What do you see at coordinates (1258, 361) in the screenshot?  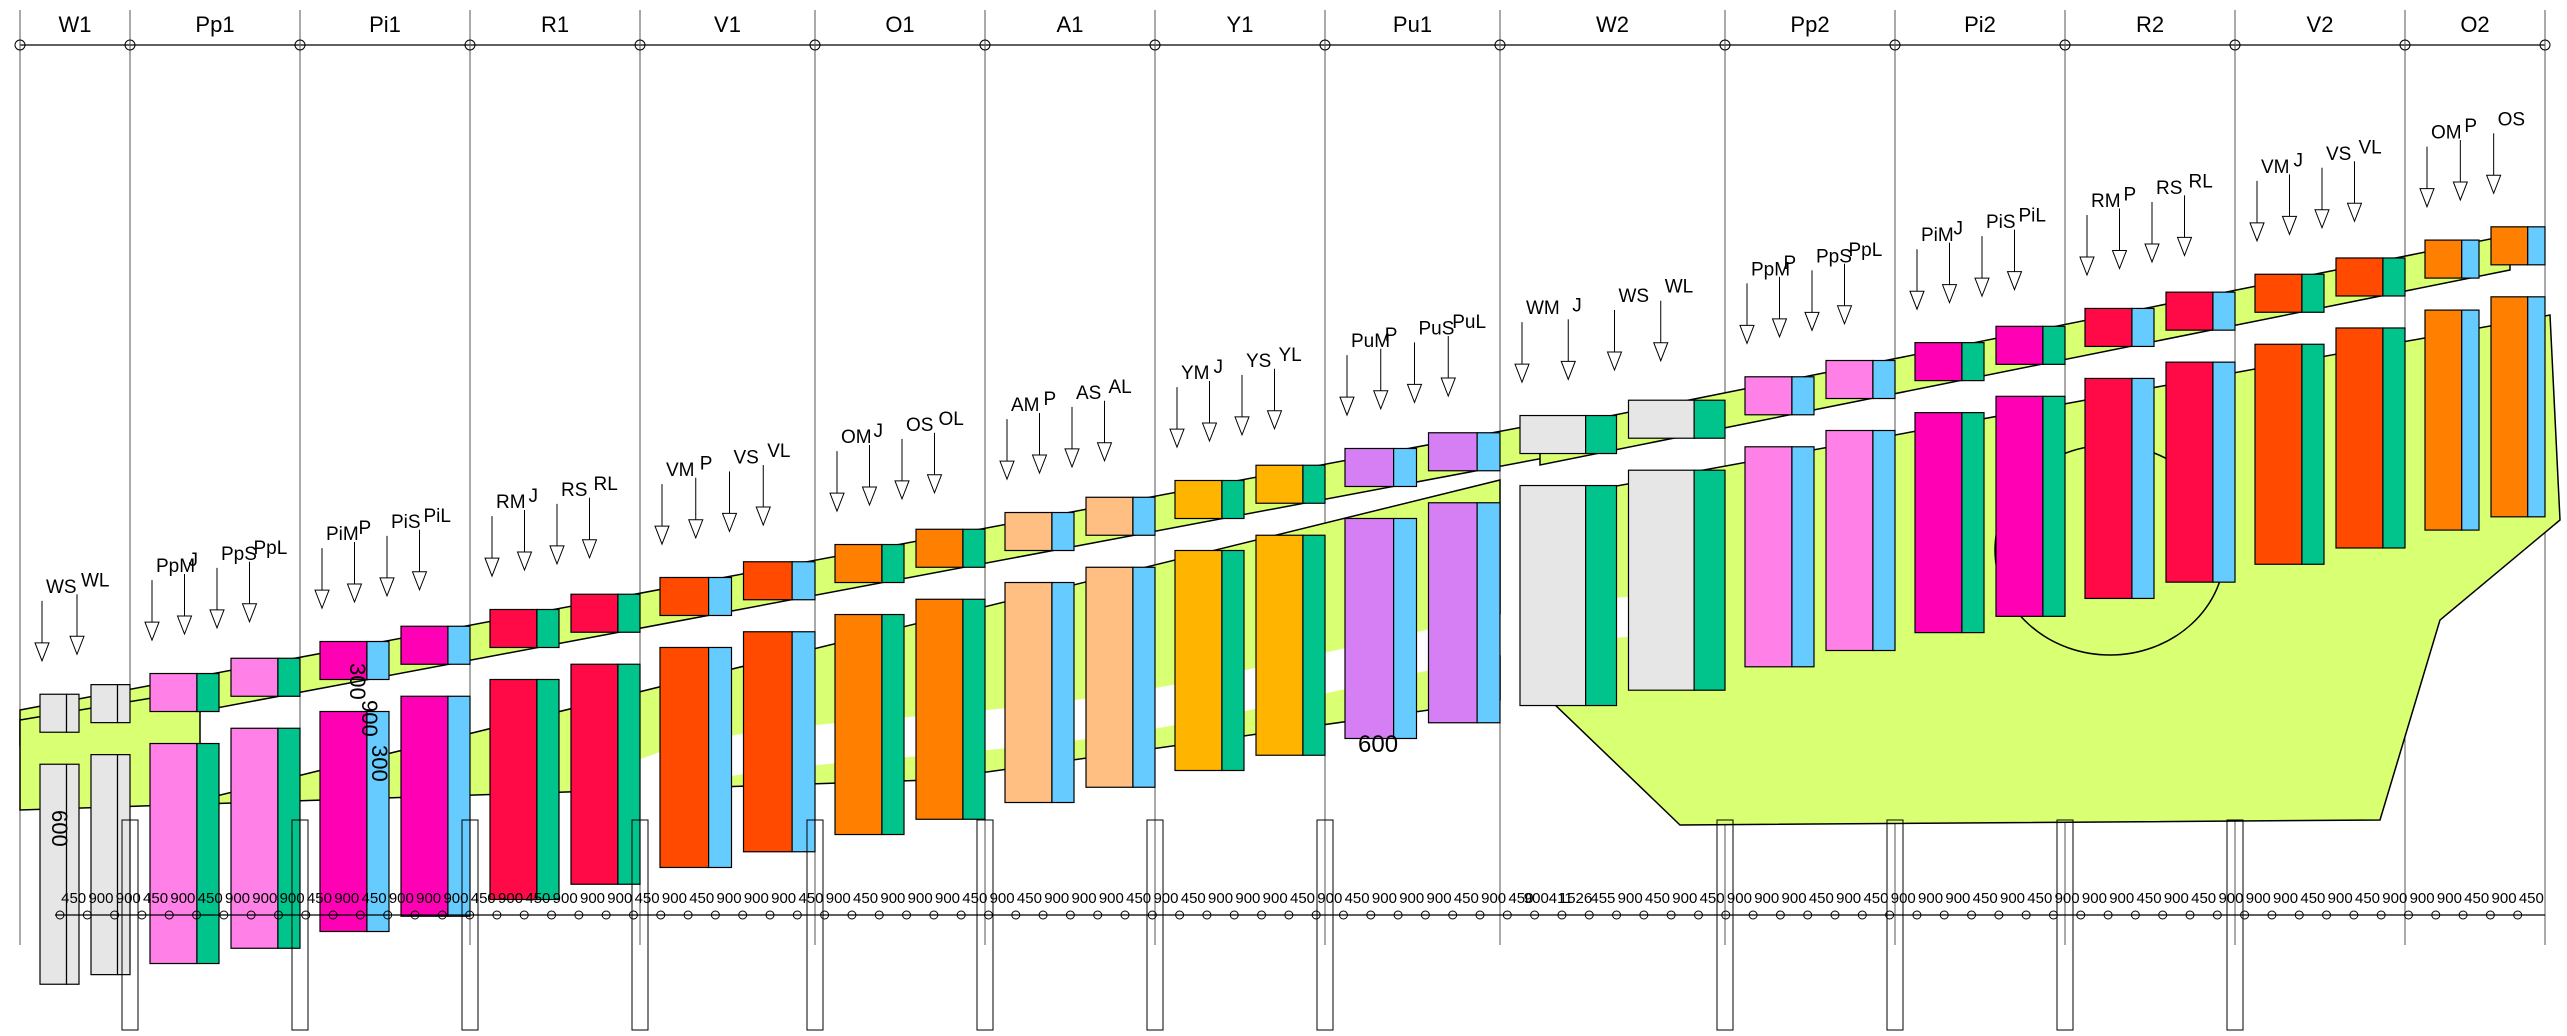 I see `marker-label: YS` at bounding box center [1258, 361].